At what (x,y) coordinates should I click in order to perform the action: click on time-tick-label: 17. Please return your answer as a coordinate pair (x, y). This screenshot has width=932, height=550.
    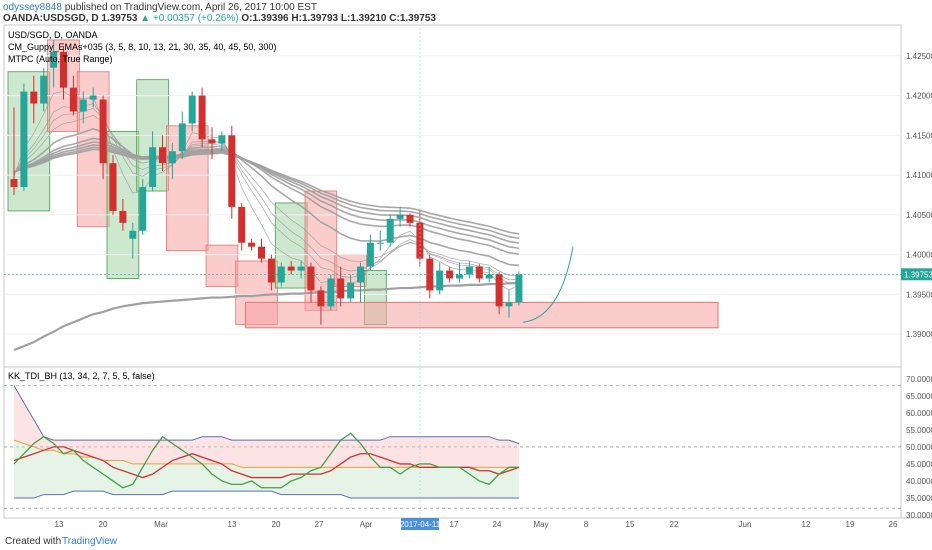
    Looking at the image, I should click on (454, 524).